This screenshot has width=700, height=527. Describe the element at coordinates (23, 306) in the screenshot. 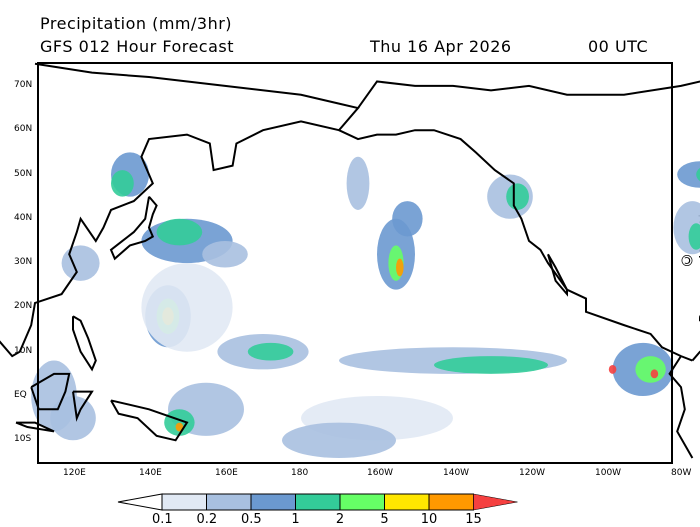

I see `lat-label: 20N` at that location.